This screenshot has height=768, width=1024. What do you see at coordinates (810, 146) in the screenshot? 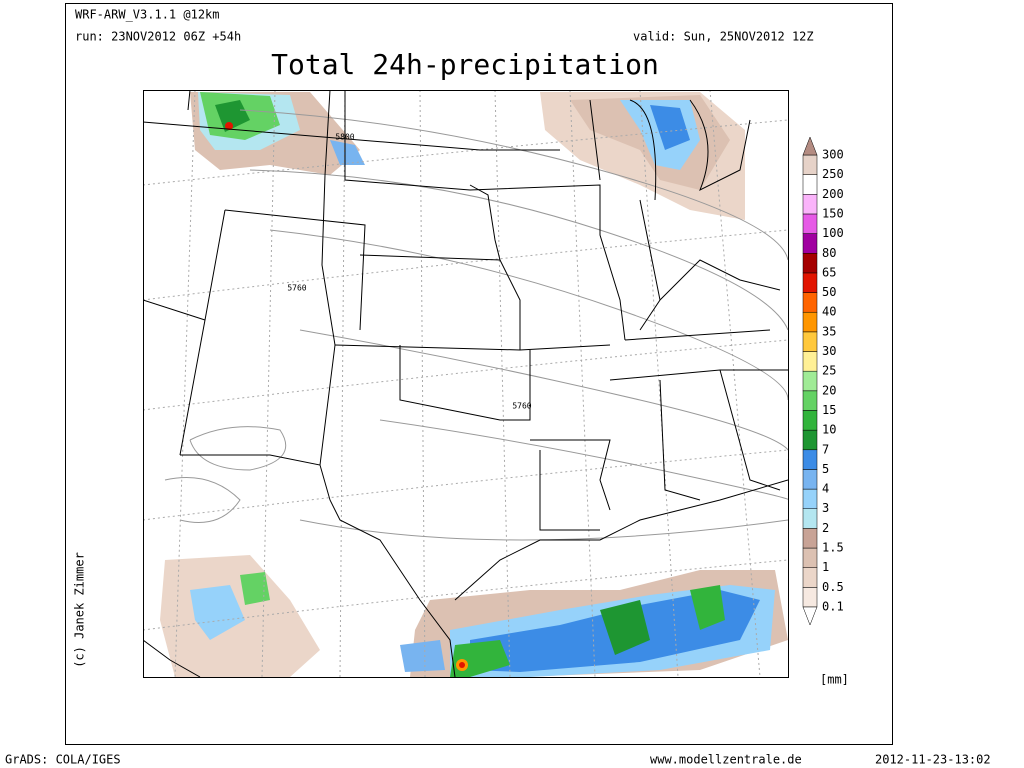
I see `colorbar-above` at bounding box center [810, 146].